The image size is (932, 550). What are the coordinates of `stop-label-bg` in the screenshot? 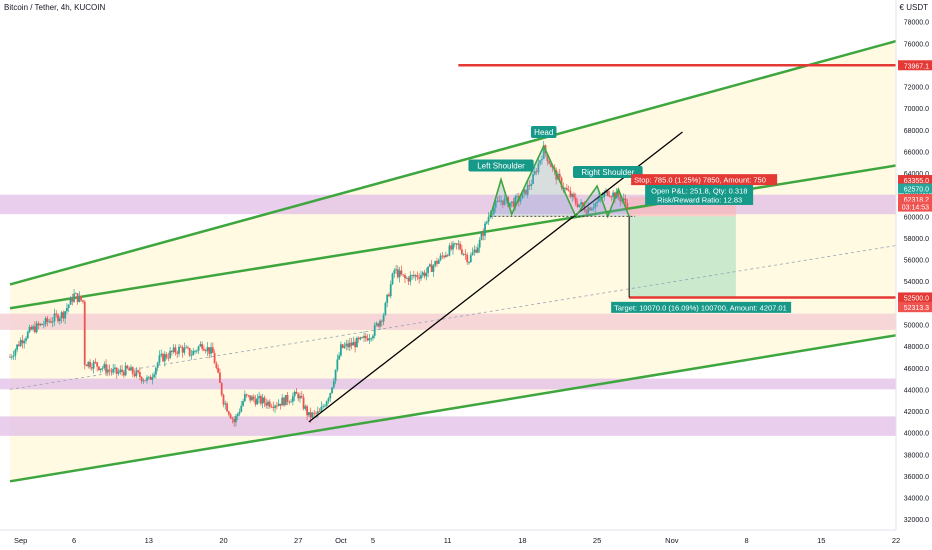 It's located at (704, 180).